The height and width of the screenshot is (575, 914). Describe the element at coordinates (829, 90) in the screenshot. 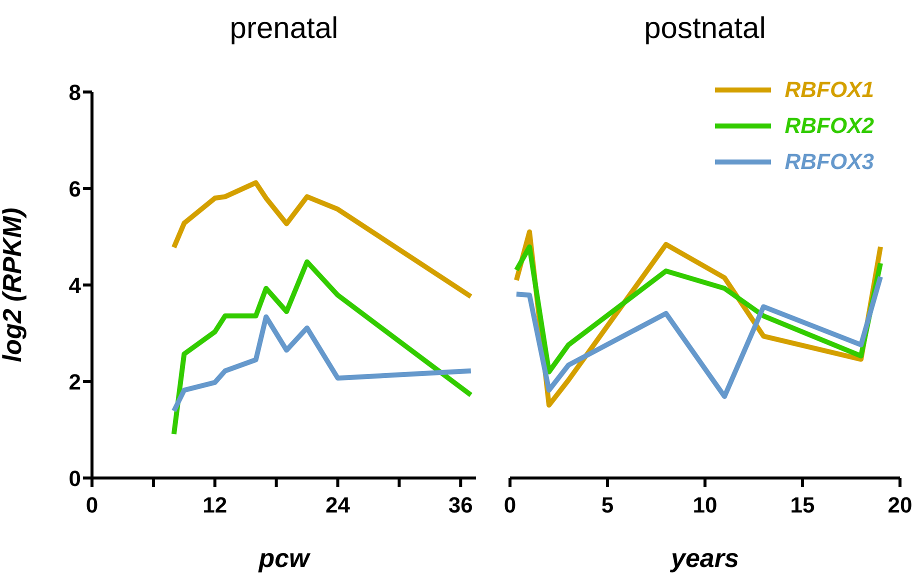

I see `legend-label: RBFOX1` at that location.